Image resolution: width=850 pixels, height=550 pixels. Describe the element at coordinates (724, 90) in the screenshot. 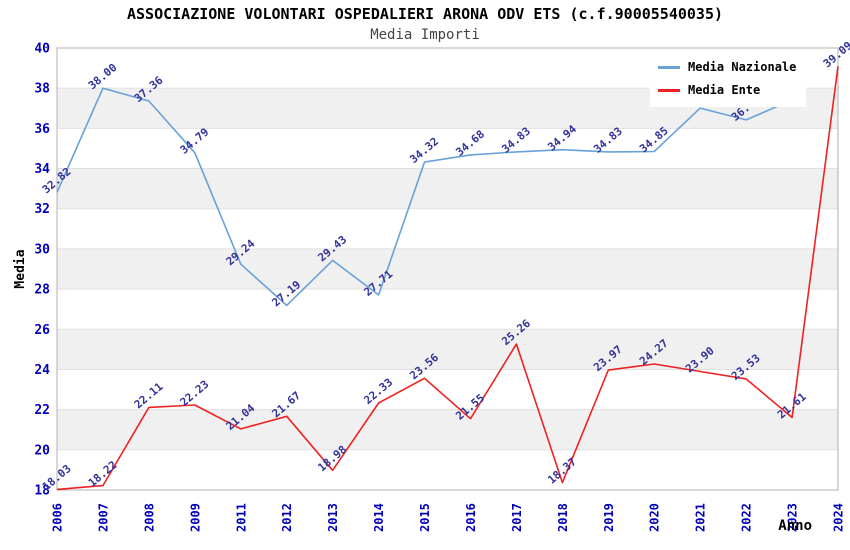

I see `legend-label-media-ente: Media Ente` at that location.